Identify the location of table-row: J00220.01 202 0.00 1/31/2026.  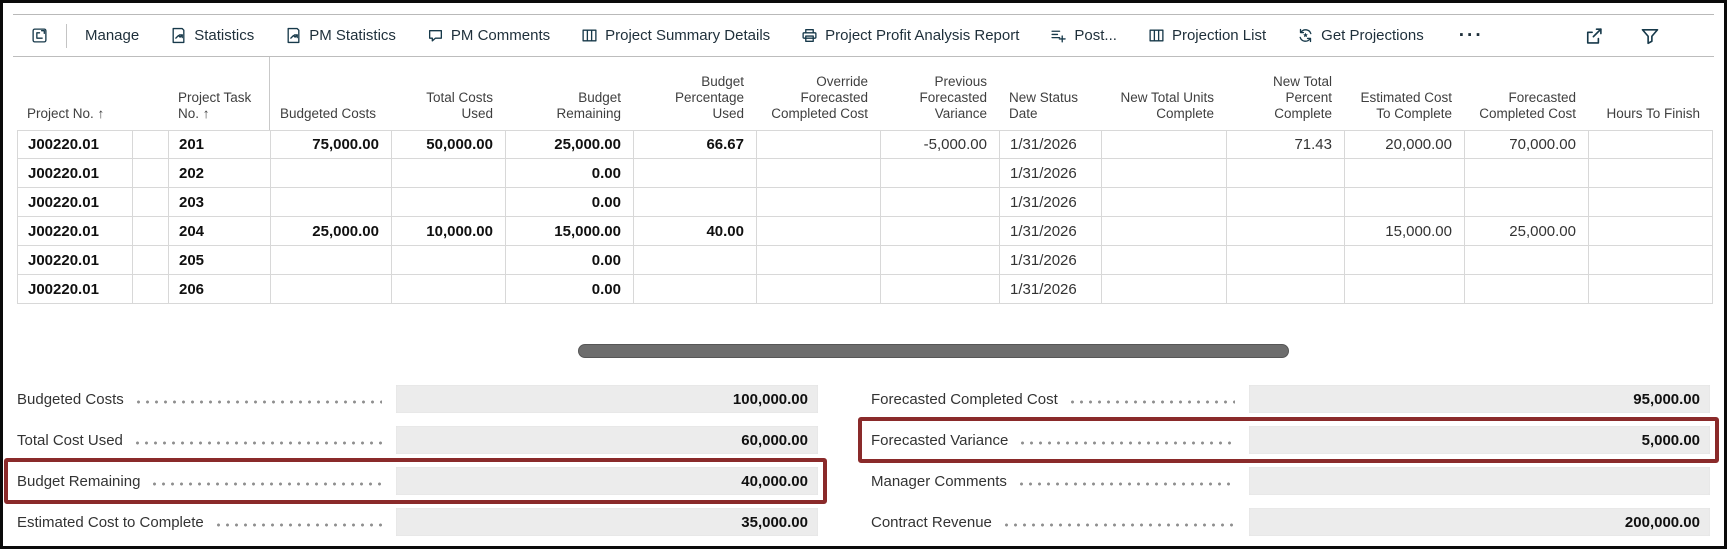
(865, 173).